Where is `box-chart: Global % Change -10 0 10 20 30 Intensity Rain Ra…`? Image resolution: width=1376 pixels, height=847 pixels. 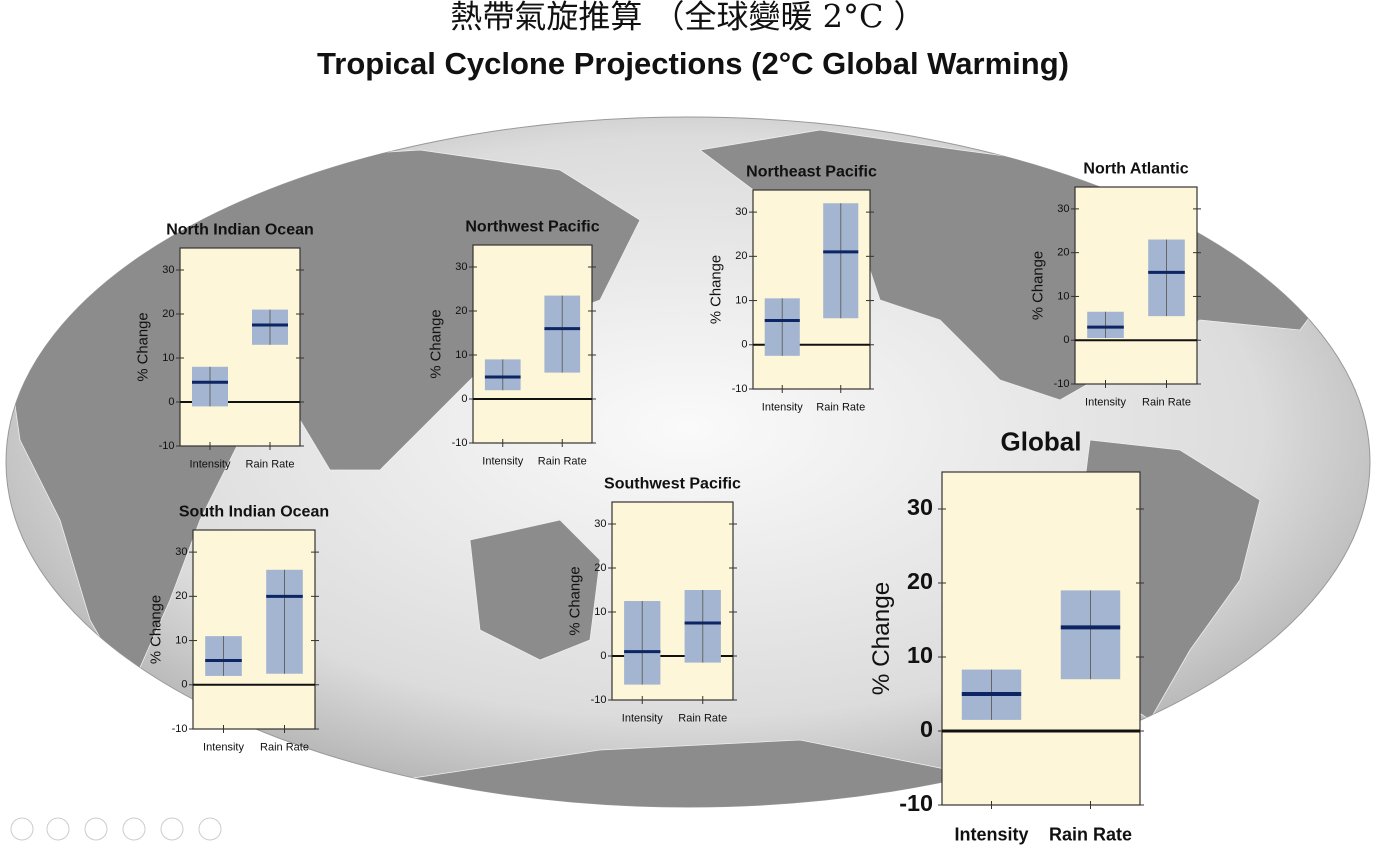 box-chart: Global % Change -10 0 10 20 30 Intensity Rain Ra… is located at coordinates (1006, 635).